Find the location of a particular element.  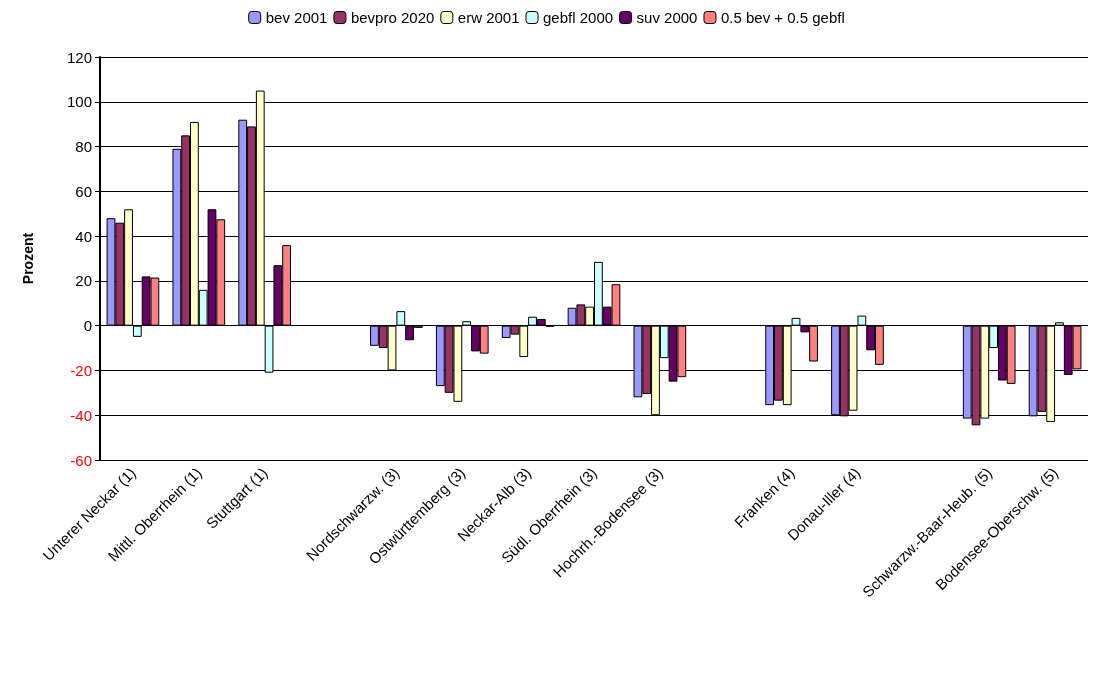

y-tick-label: -40 is located at coordinates (81, 415).